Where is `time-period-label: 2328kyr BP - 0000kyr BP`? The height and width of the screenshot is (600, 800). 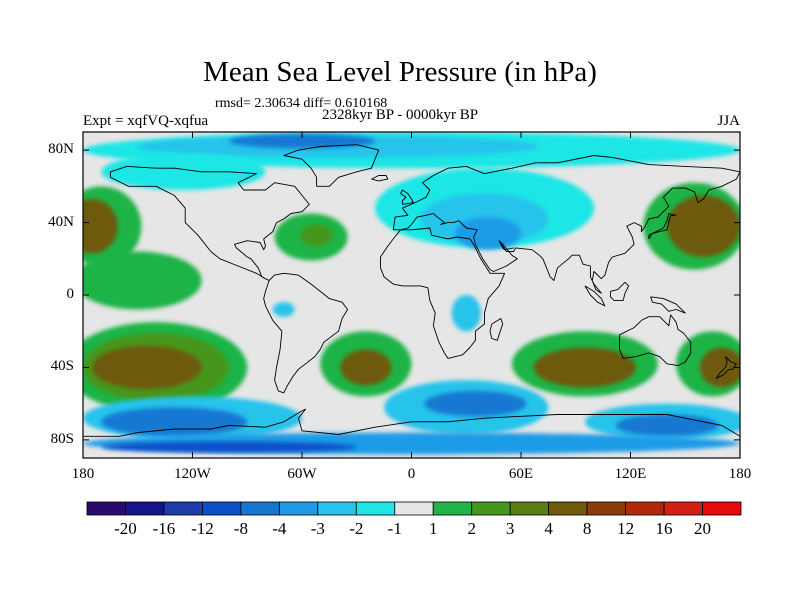
time-period-label: 2328kyr BP - 0000kyr BP is located at coordinates (400, 115).